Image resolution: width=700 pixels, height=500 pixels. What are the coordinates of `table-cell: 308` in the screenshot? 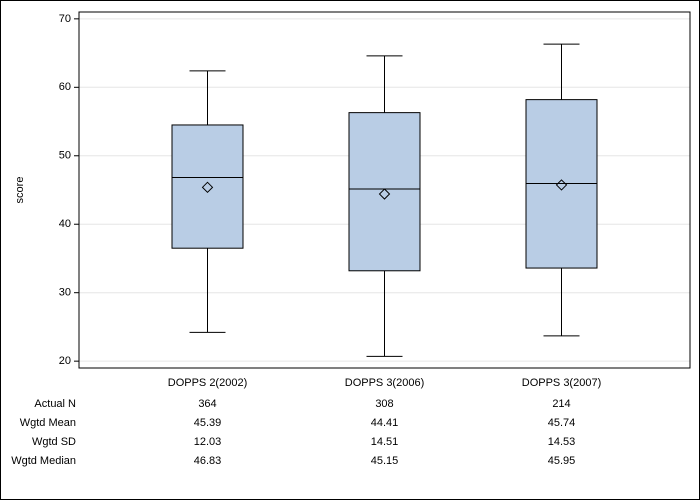 It's located at (384, 404).